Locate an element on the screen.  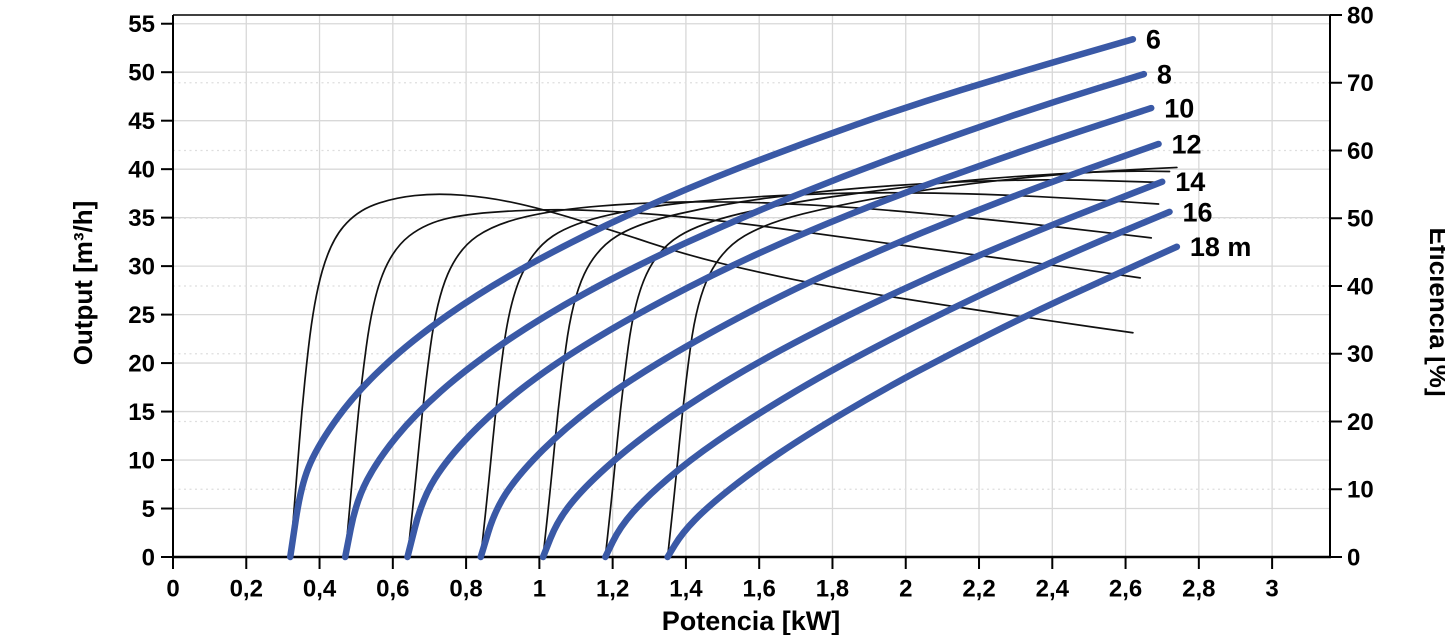
curve-label-18m: 18 m is located at coordinates (1221, 247).